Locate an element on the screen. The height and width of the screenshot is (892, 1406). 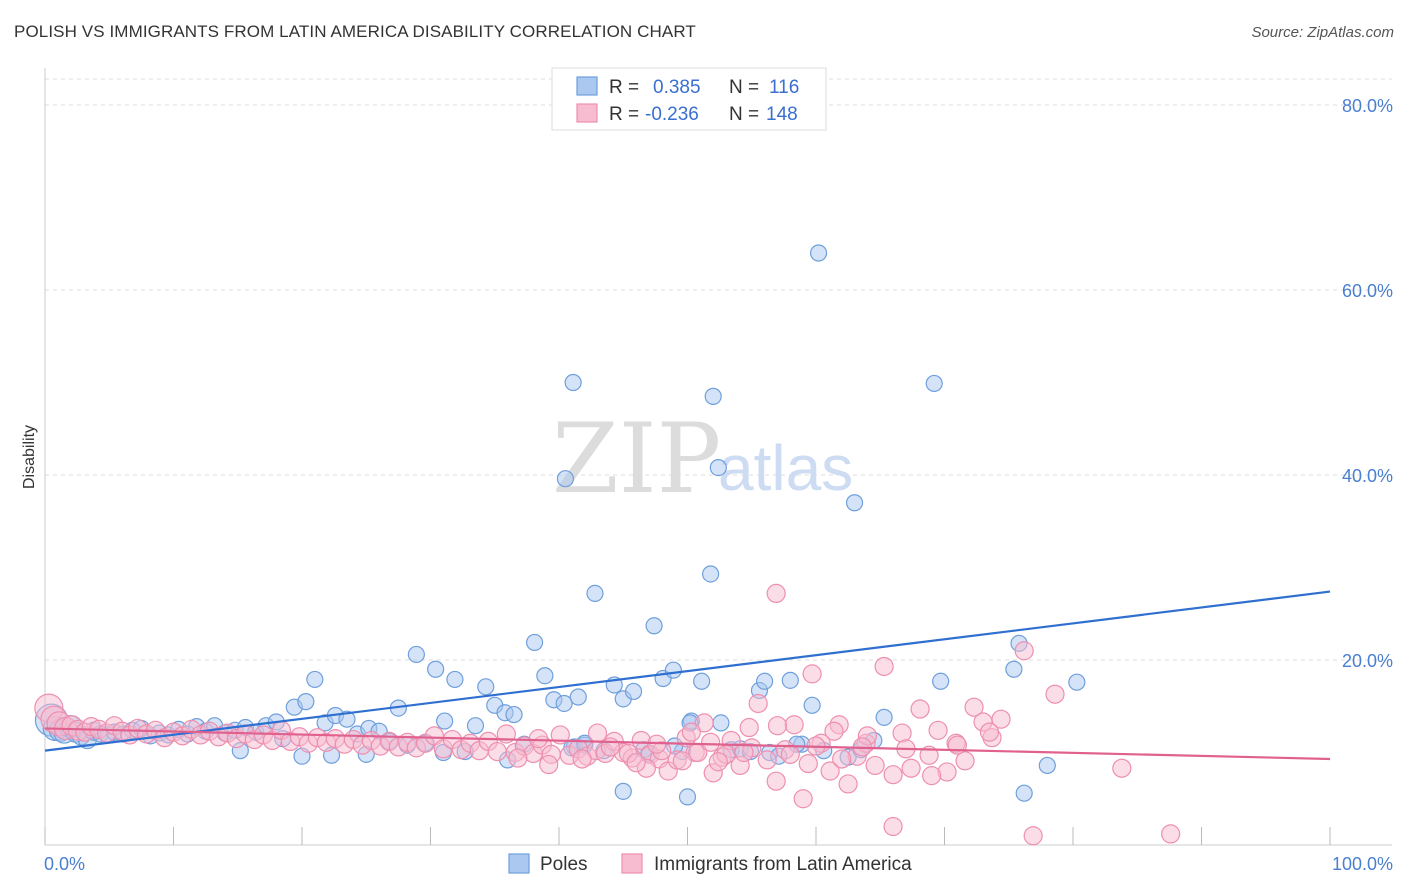
watermark-atlas: atlas is located at coordinates (785, 468).